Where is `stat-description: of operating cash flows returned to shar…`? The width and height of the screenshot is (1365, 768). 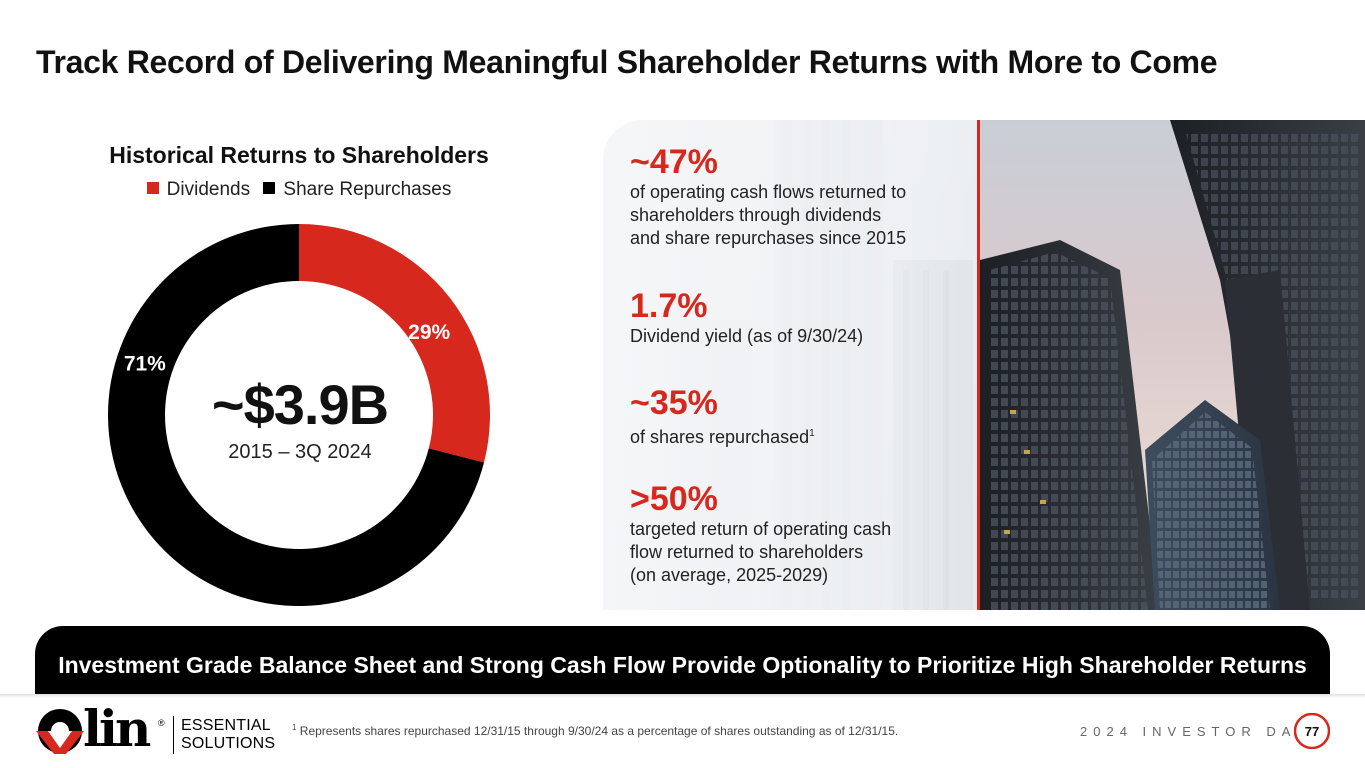 stat-description: of operating cash flows returned to shar… is located at coordinates (768, 215).